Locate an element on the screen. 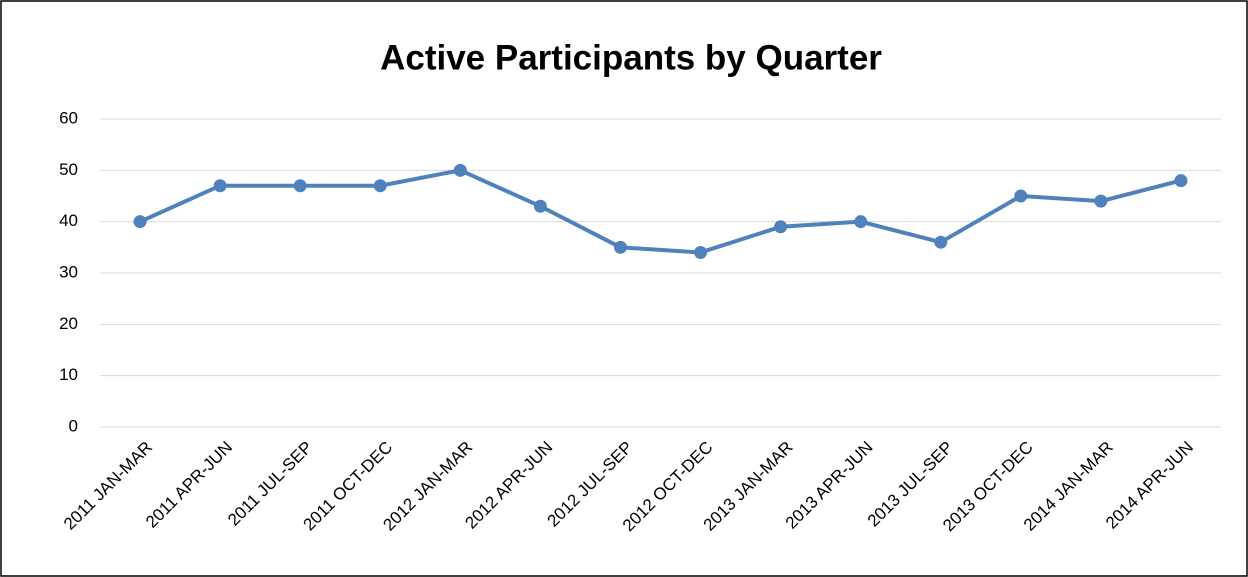 The image size is (1248, 577). y-tick-label: 20 is located at coordinates (68, 323).